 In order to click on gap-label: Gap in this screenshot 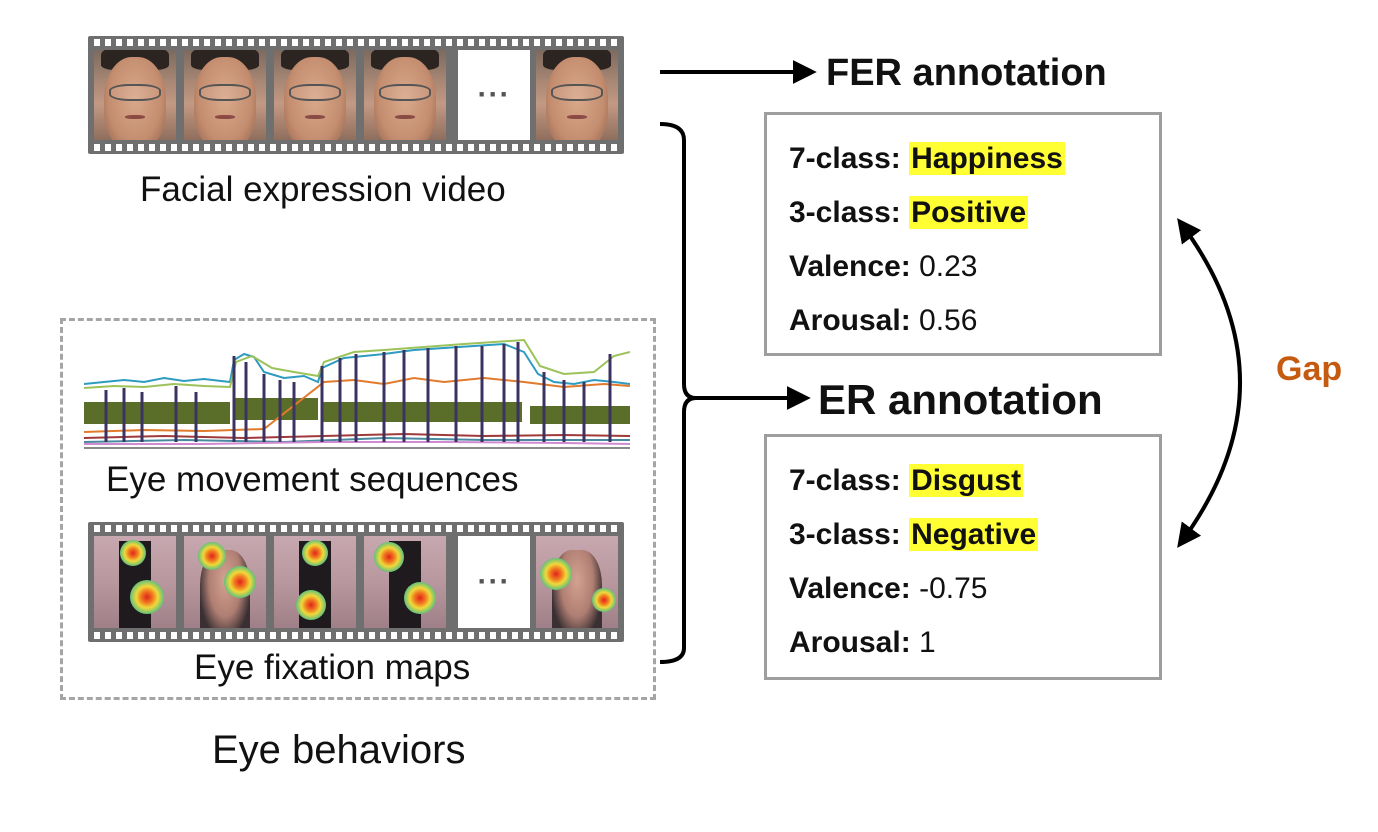, I will do `click(1309, 369)`.